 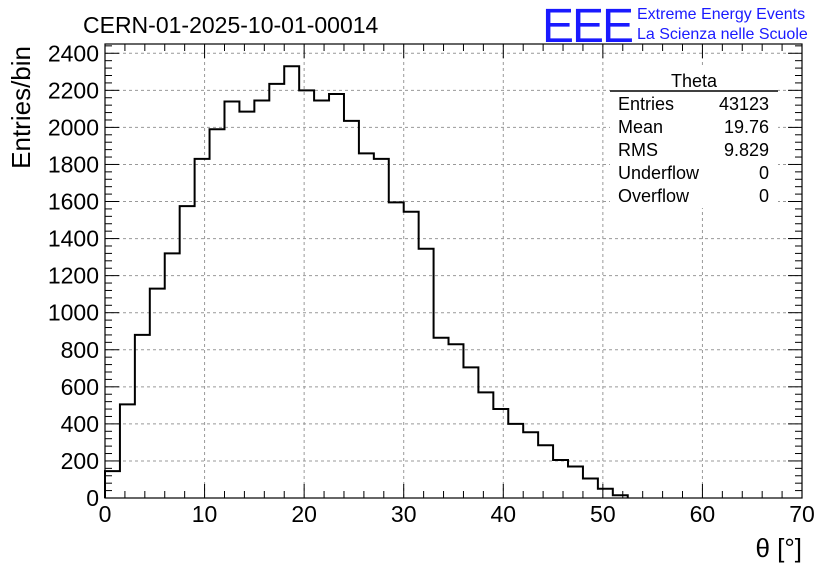 I want to click on y-tick-label-0: 0, so click(x=92, y=498).